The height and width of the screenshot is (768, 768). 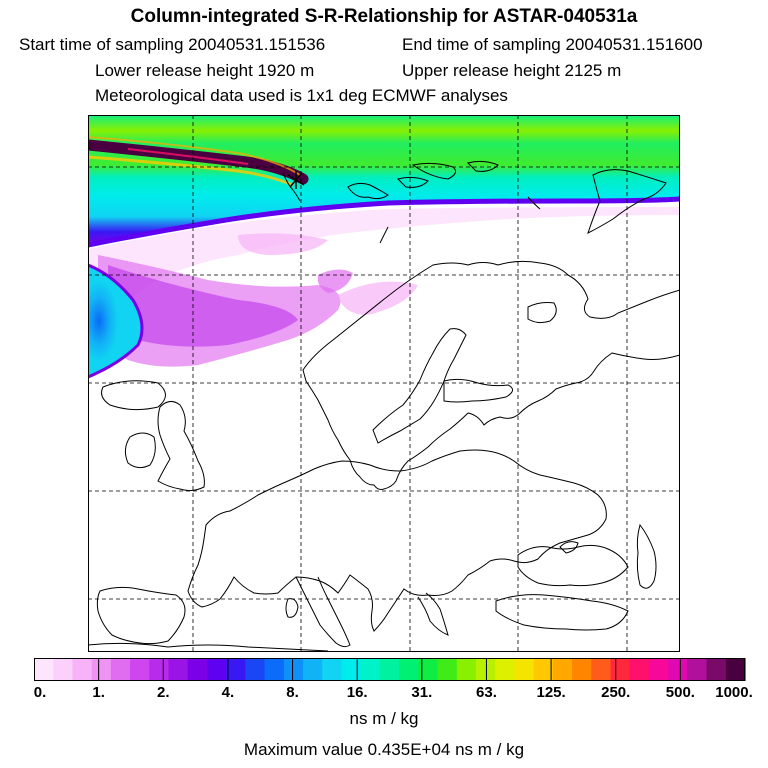 What do you see at coordinates (616, 692) in the screenshot?
I see `colorbar-tick-label: 250.` at bounding box center [616, 692].